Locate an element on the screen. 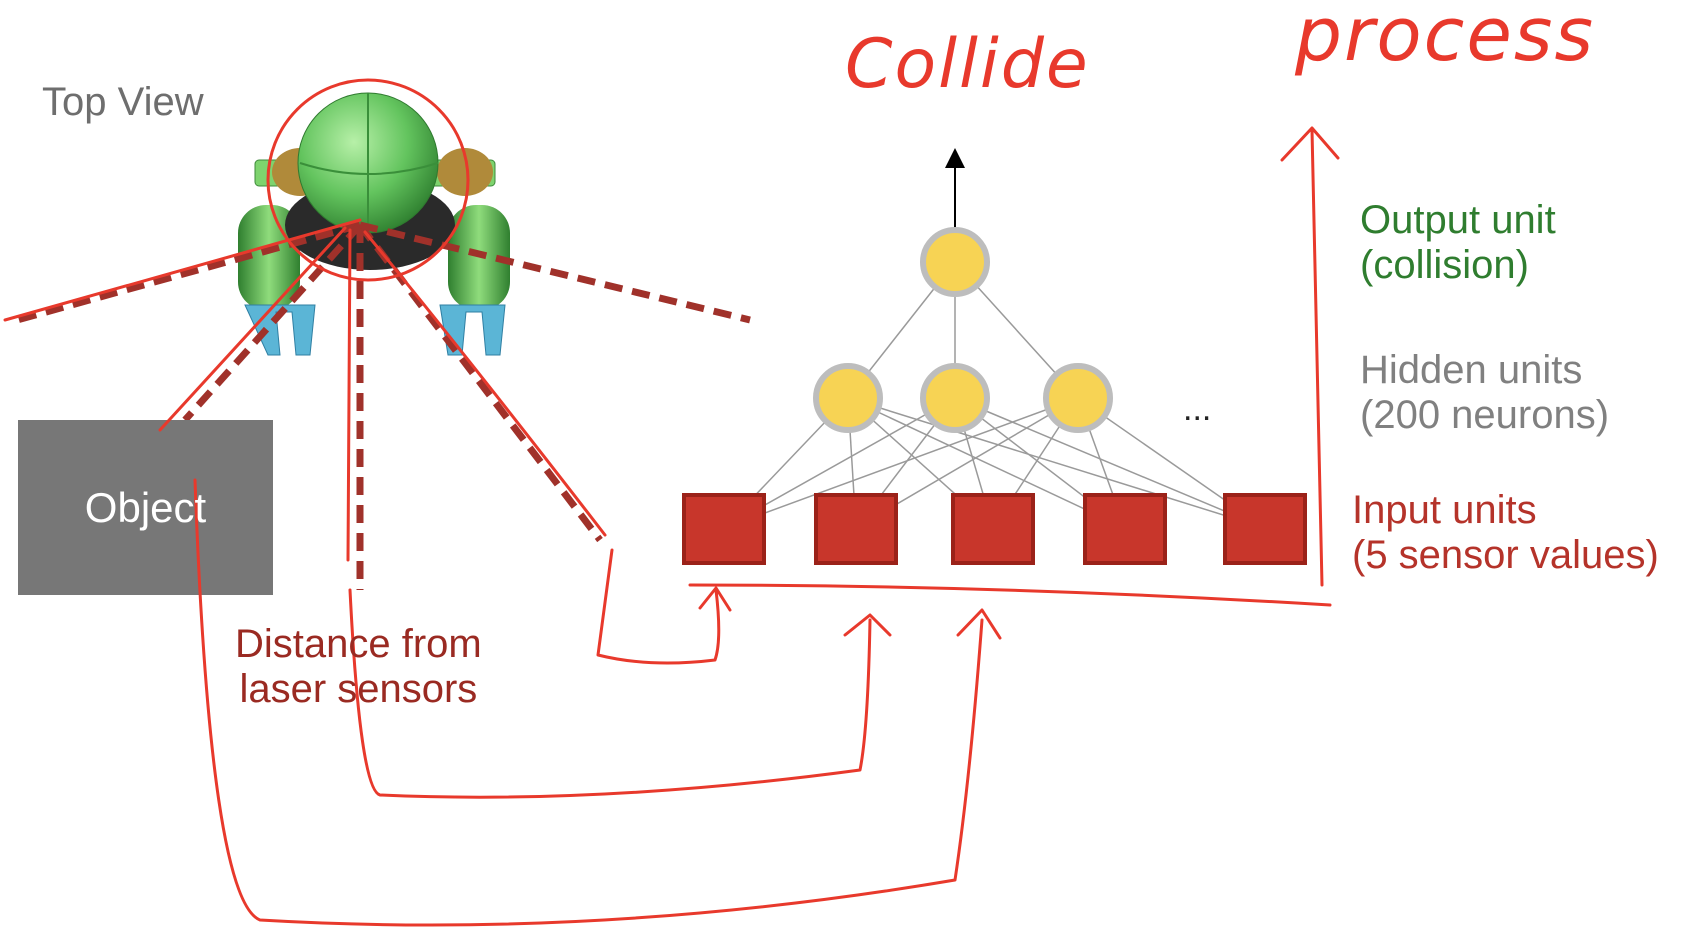  input-underline is located at coordinates (1010, 595).